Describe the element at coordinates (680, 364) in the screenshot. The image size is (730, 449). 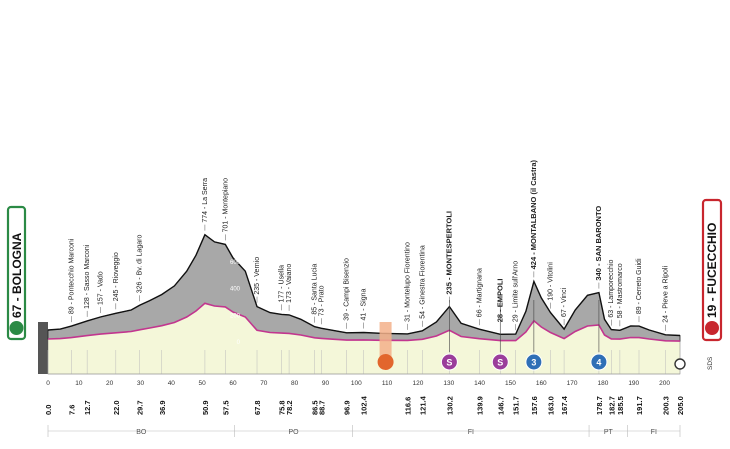
I see `finish-dot` at that location.